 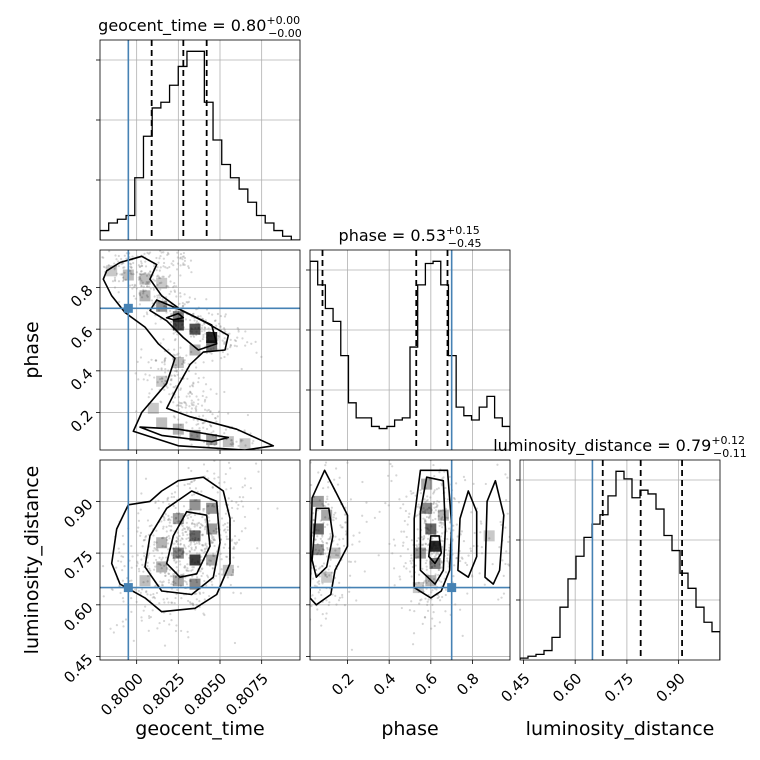 I want to click on injection-marker, so click(x=452, y=588).